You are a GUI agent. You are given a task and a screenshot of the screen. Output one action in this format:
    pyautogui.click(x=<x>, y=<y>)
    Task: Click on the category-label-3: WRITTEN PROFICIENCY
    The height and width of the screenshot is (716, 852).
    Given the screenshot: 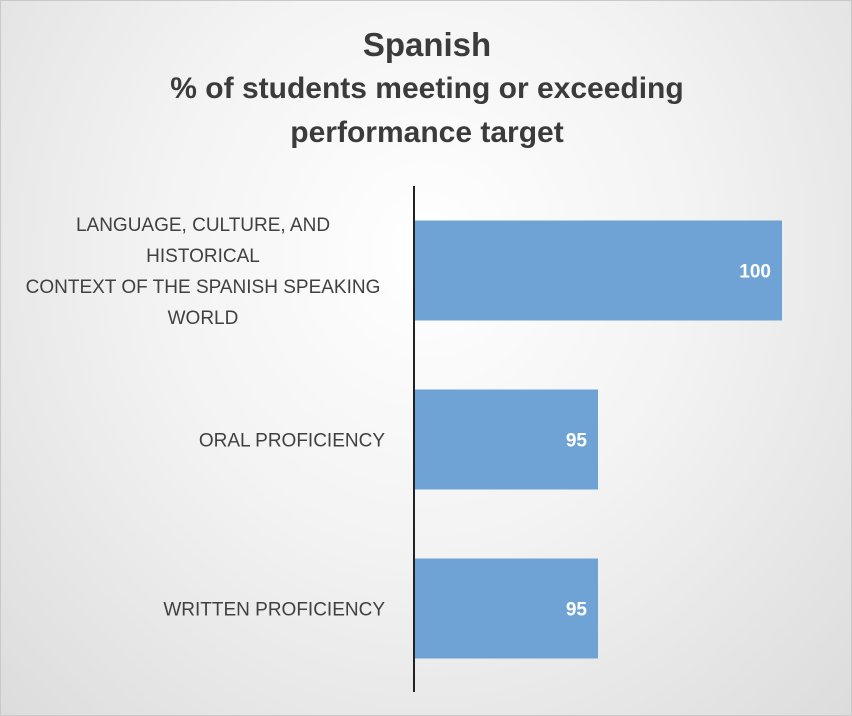 What is the action you would take?
    pyautogui.click(x=274, y=610)
    